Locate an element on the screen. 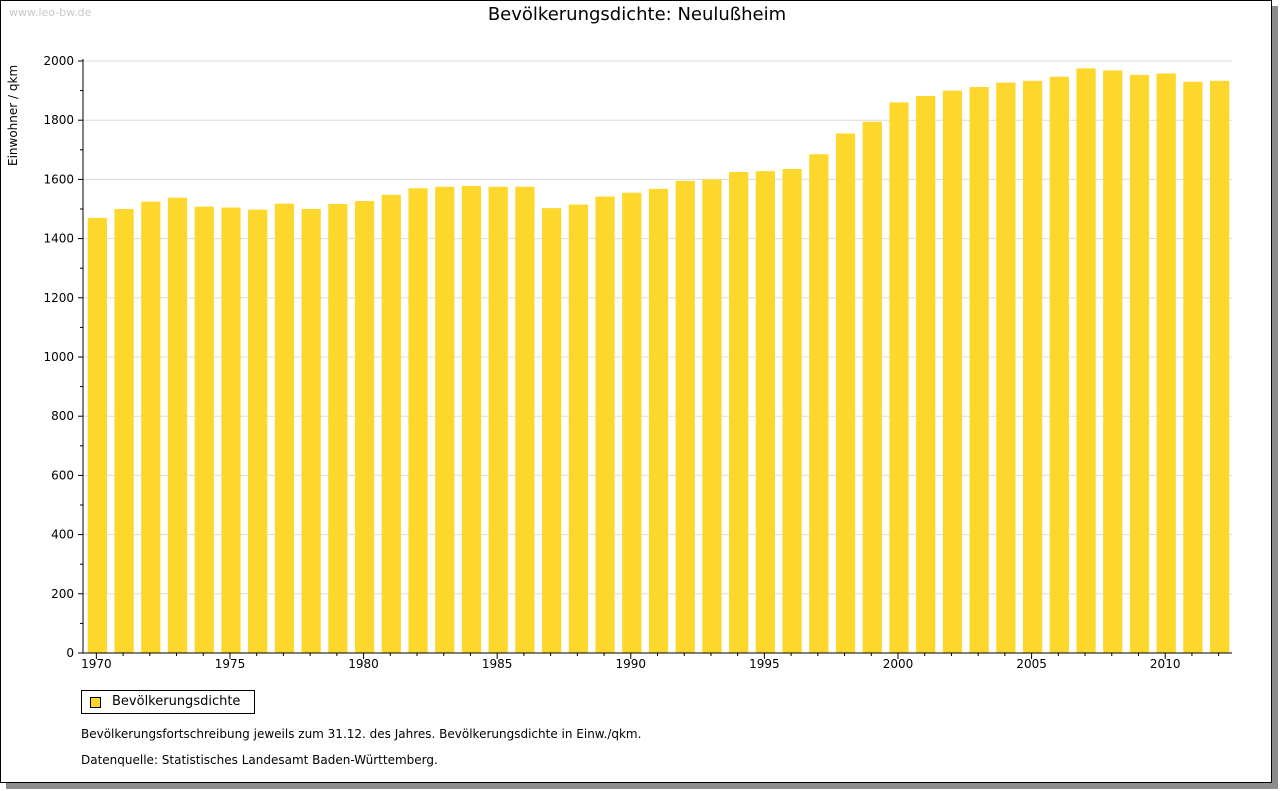  bar-1981 is located at coordinates (391, 424).